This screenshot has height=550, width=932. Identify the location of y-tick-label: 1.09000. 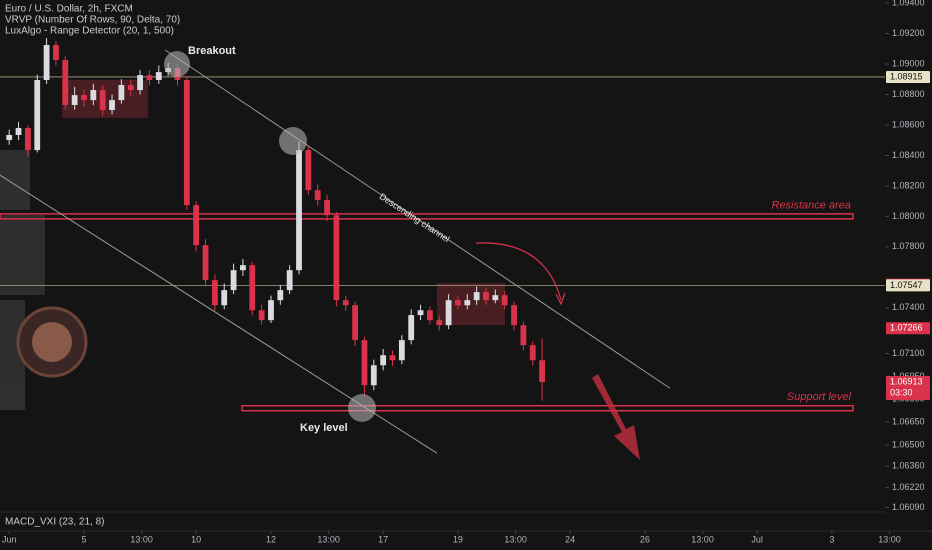
(908, 63).